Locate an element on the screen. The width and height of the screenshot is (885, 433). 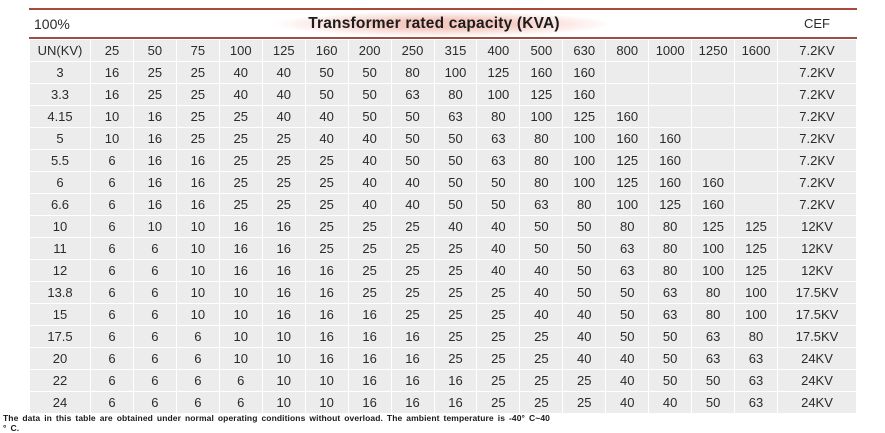
row-label-cell: 20 is located at coordinates (60, 358).